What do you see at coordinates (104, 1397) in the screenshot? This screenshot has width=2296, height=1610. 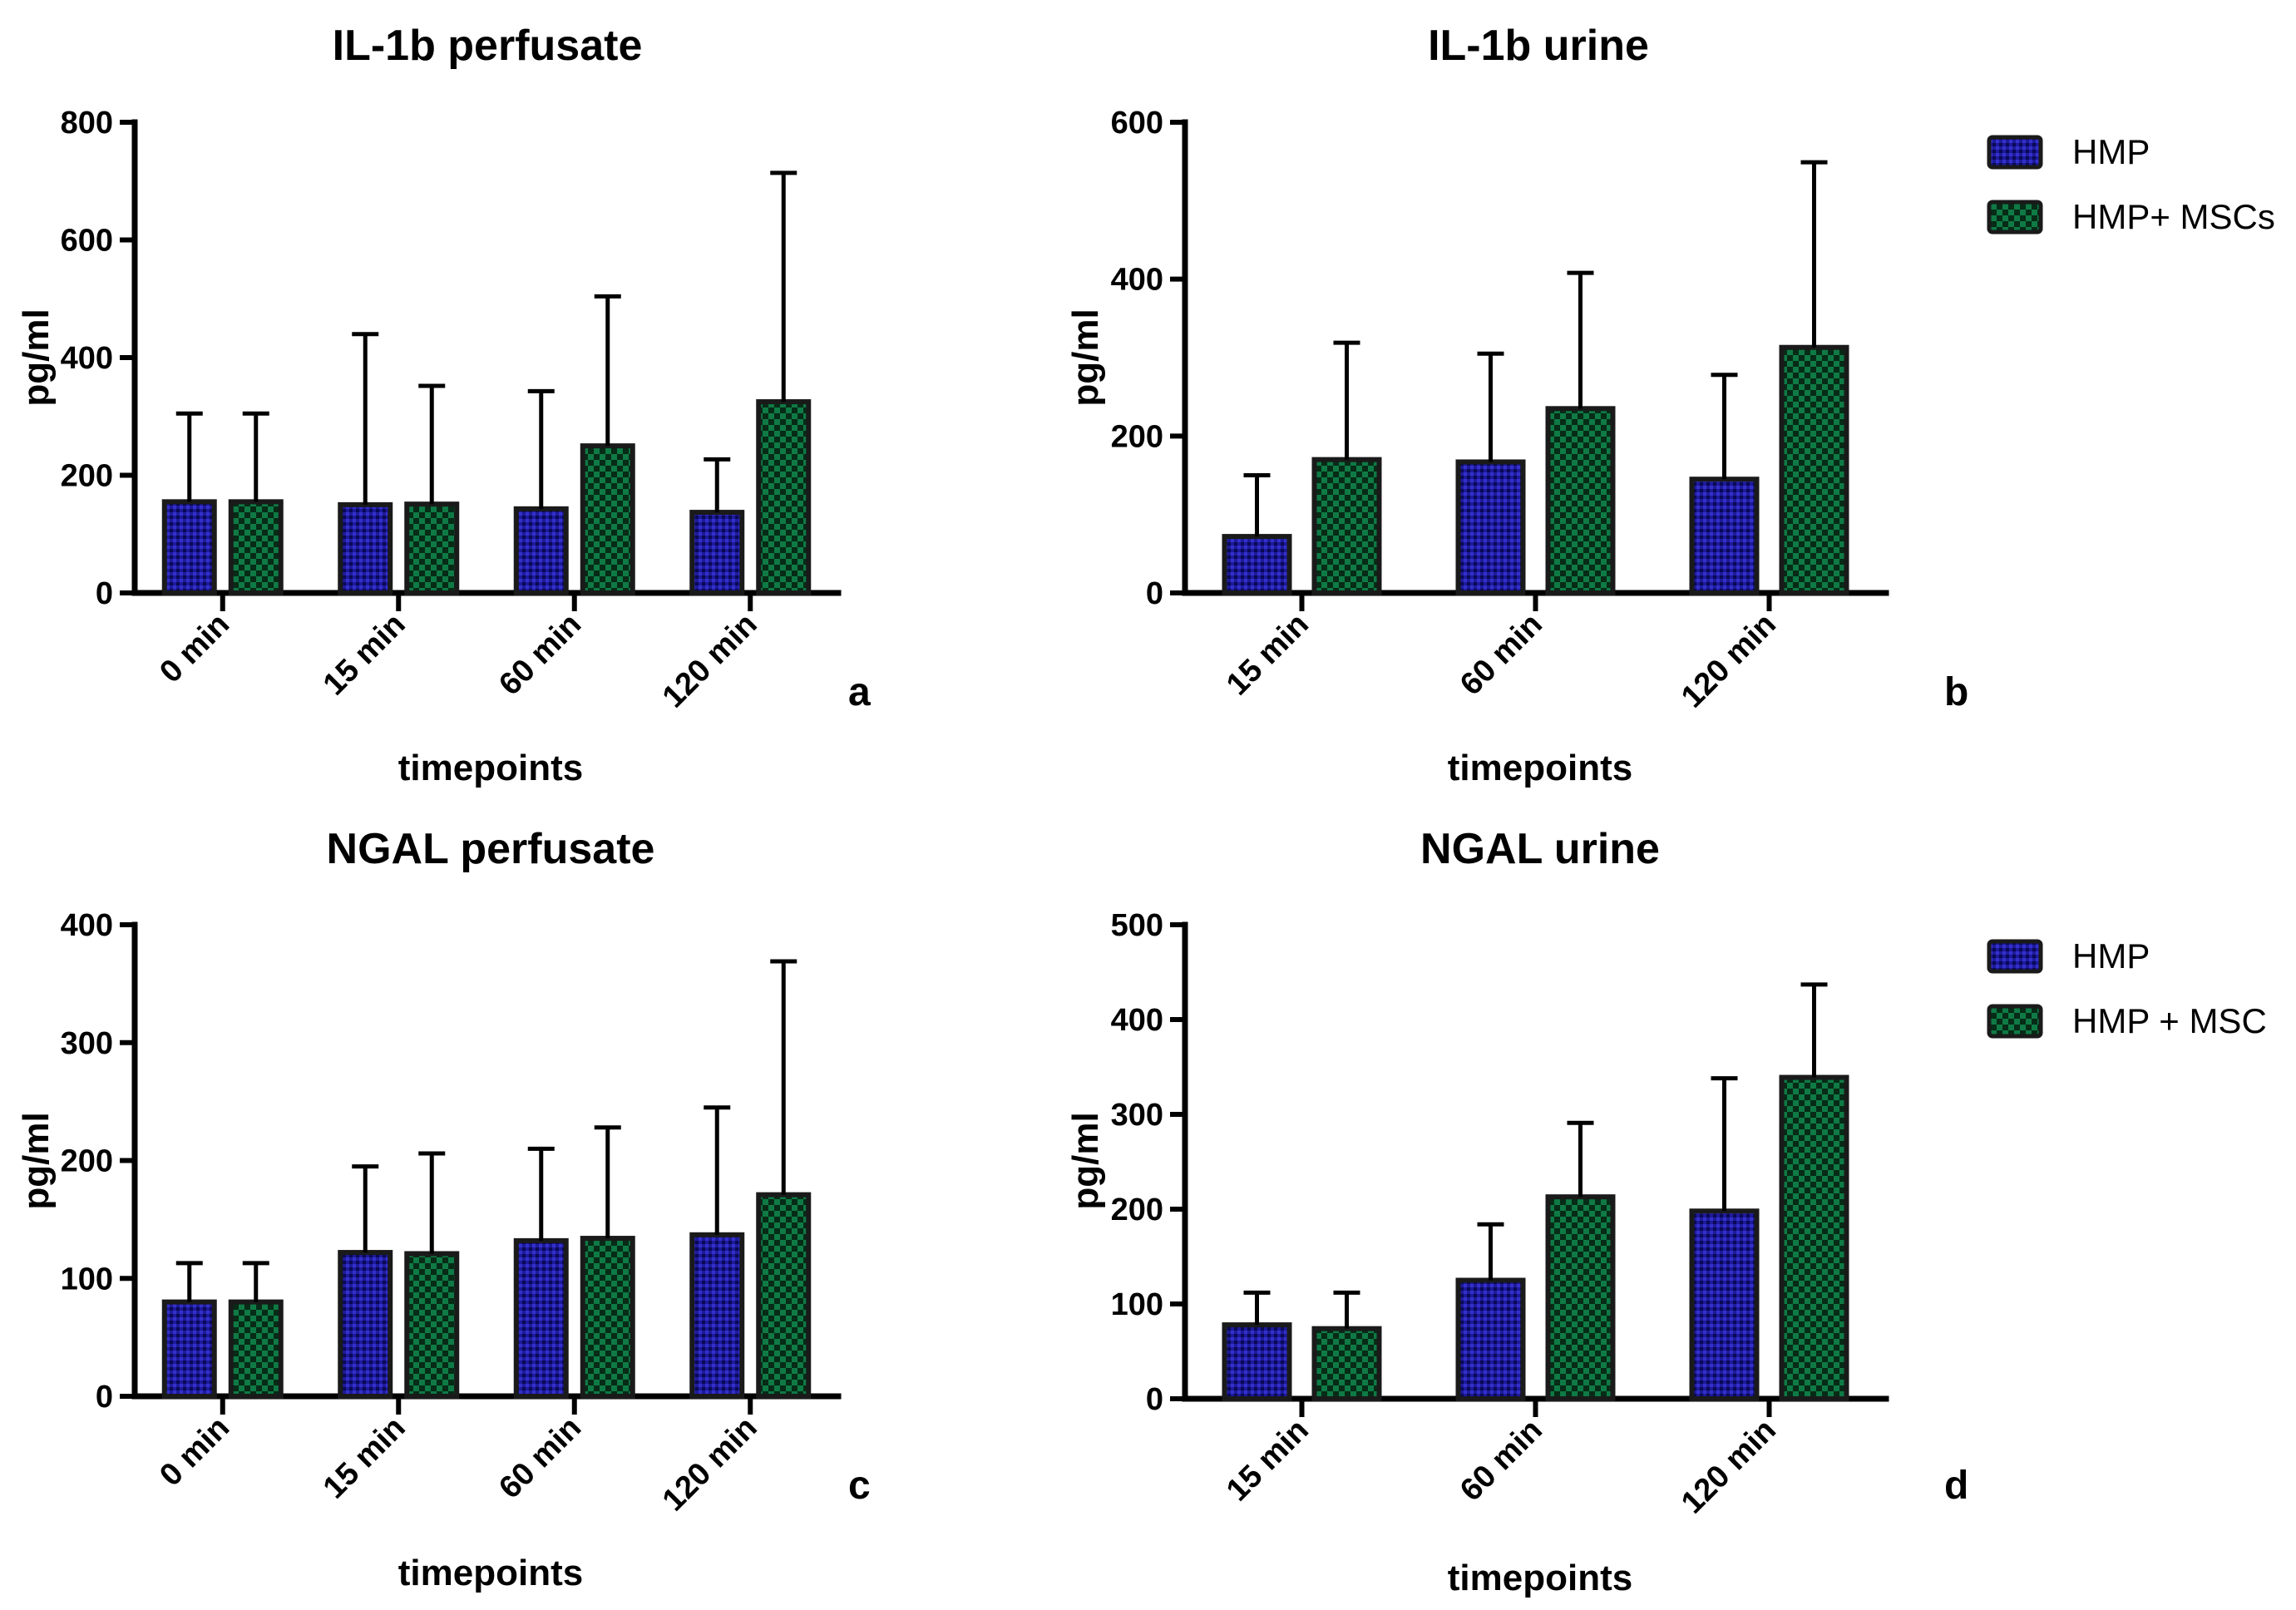 I see `panel-c-ytick-label: 0` at bounding box center [104, 1397].